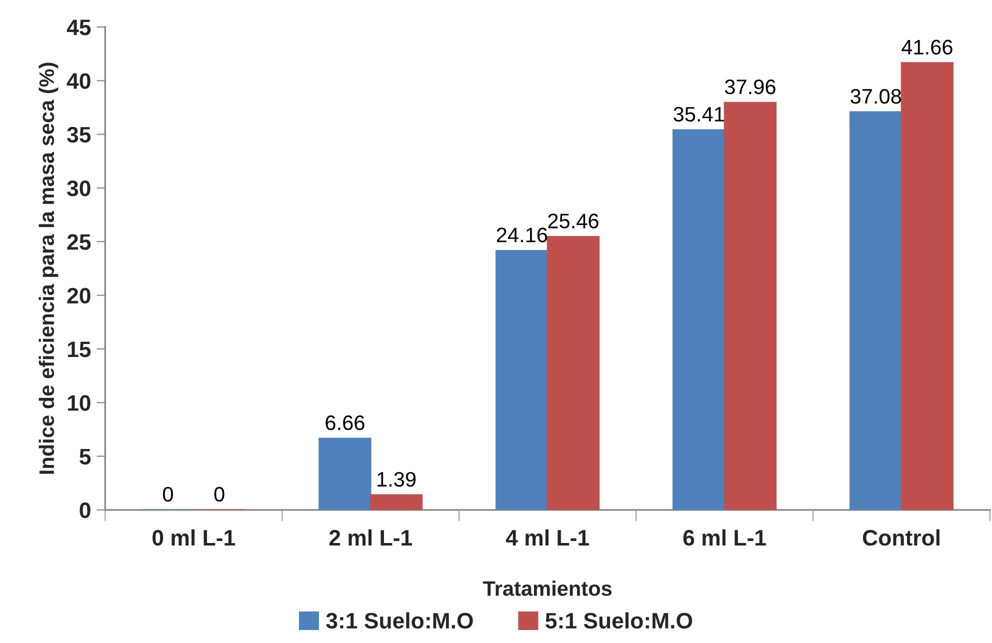 This screenshot has width=992, height=643. I want to click on x-tick-label: 2 ml L-1, so click(370, 537).